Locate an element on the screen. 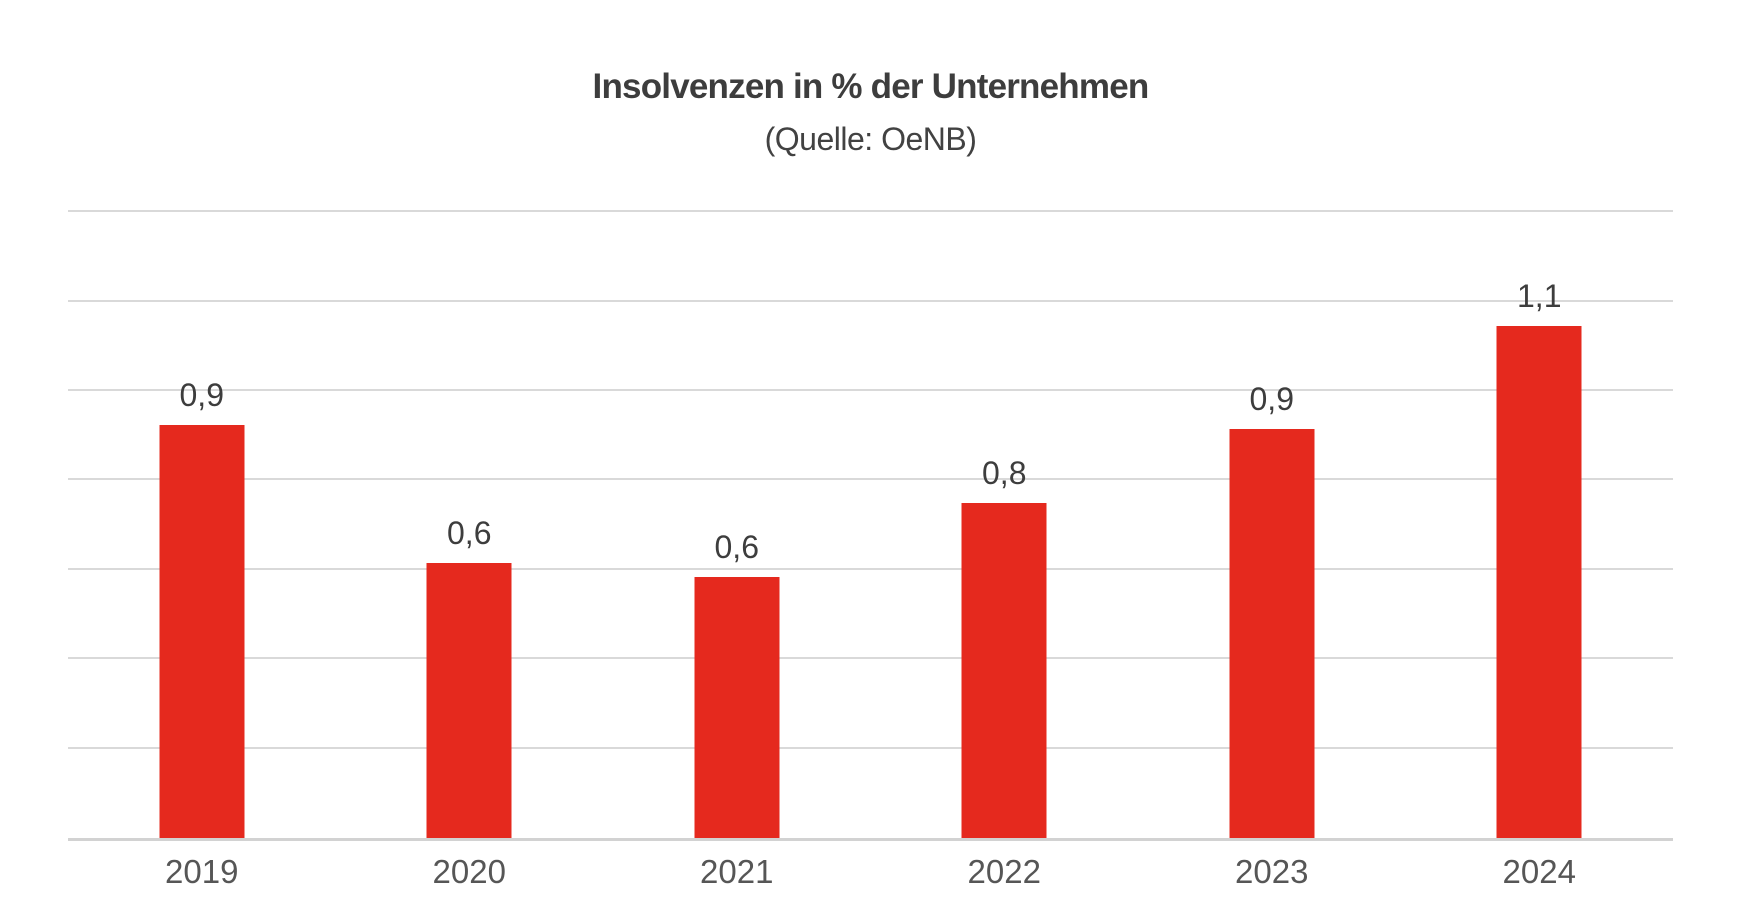 Image resolution: width=1760 pixels, height=904 pixels. bar-slot-2024: 1,1 is located at coordinates (1540, 514).